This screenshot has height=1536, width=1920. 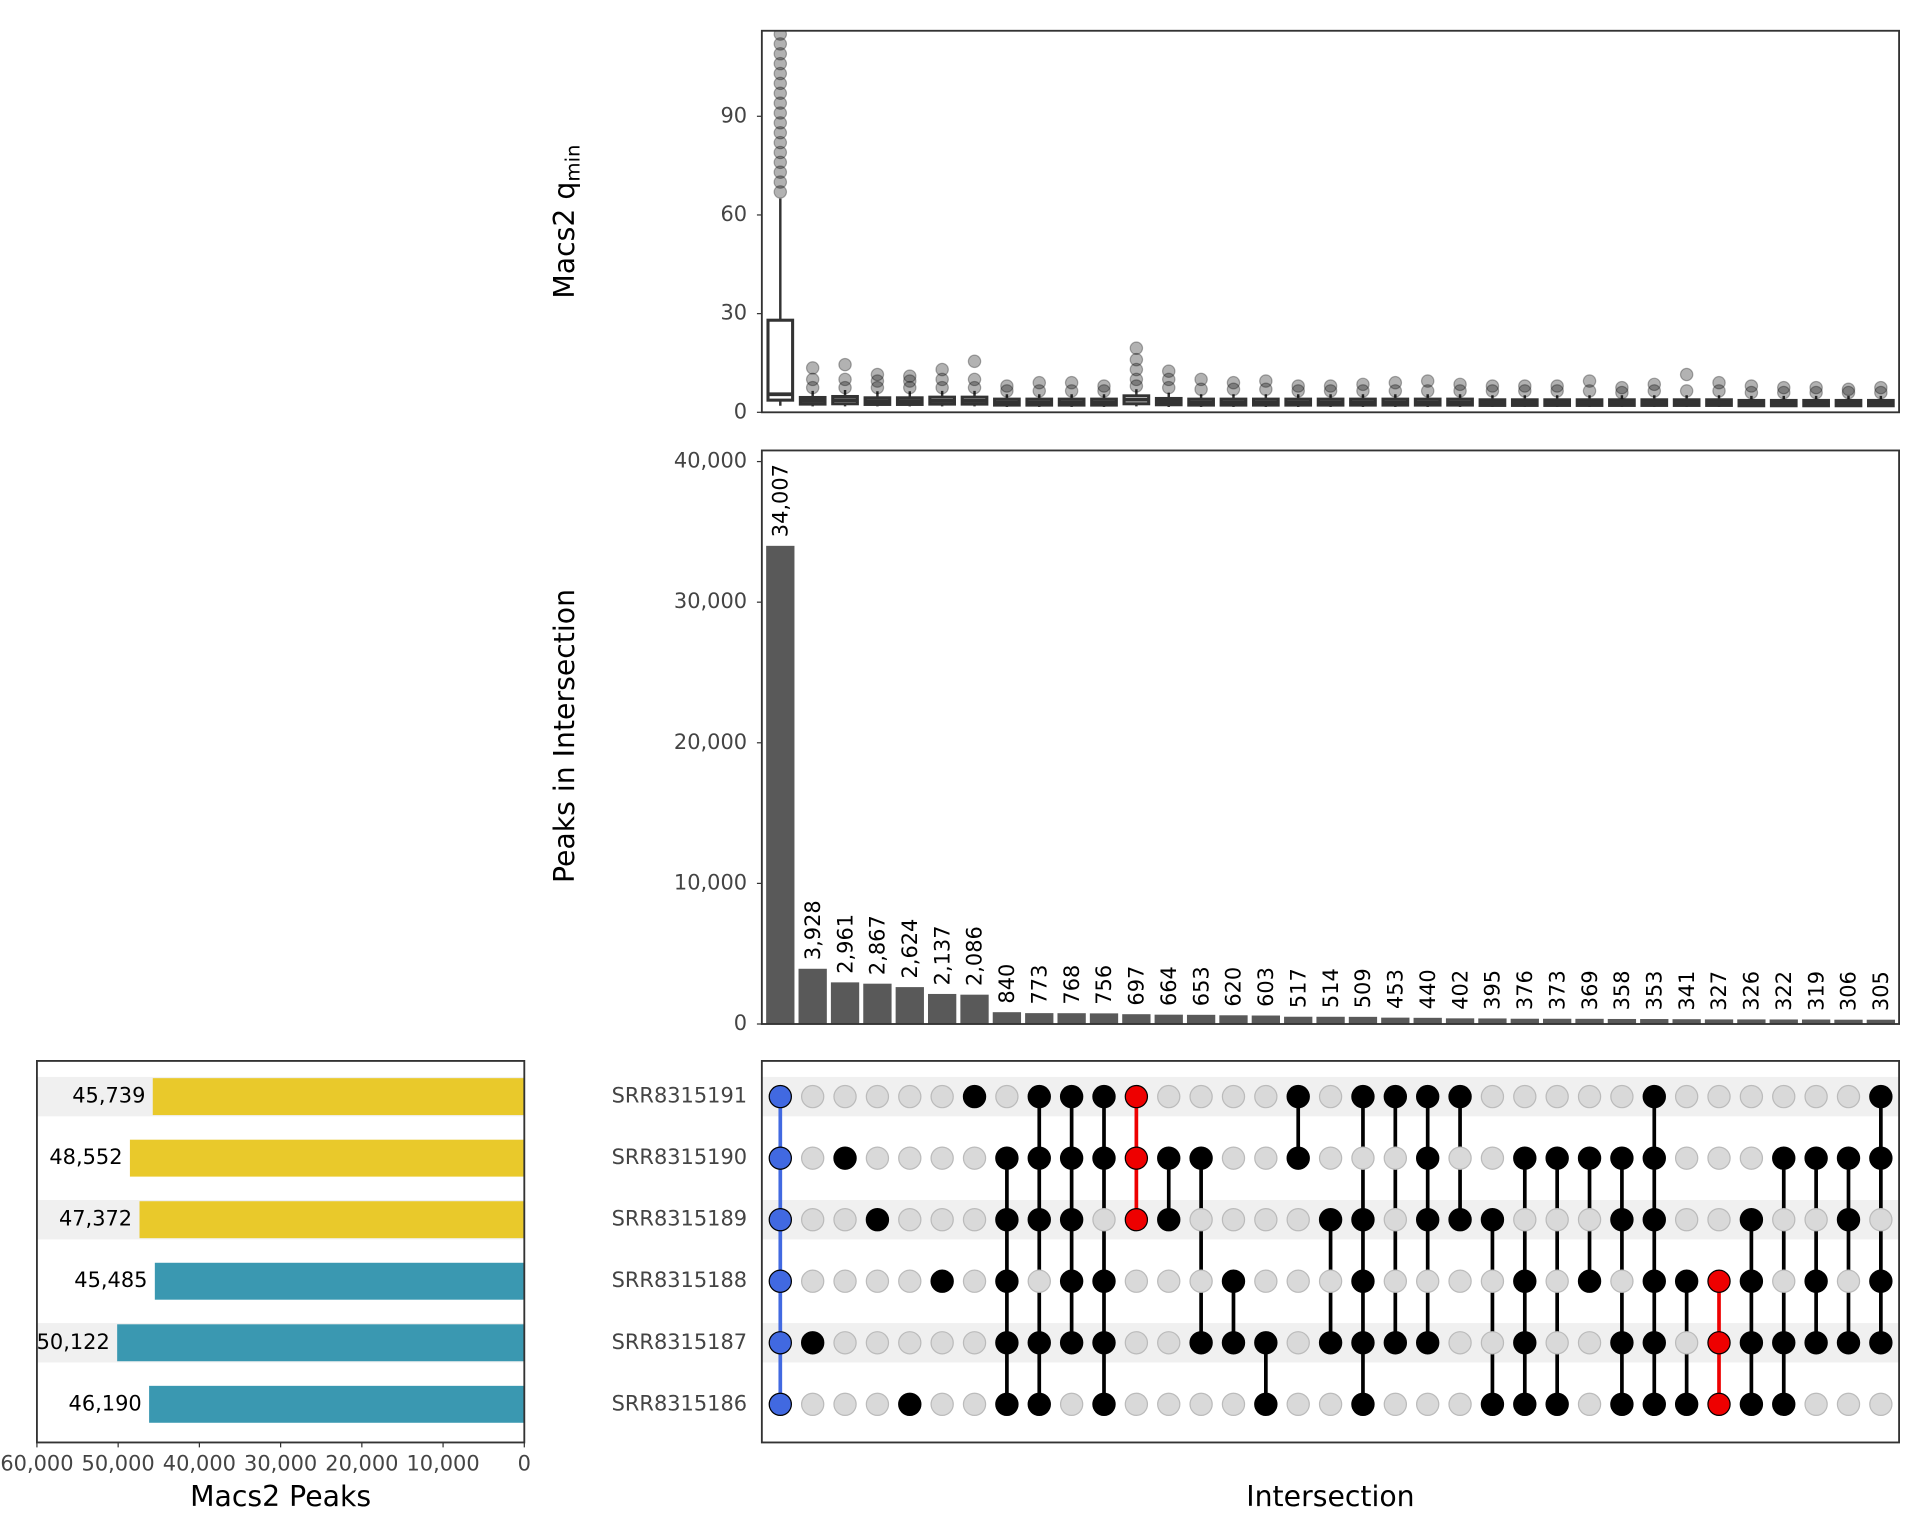 I want to click on value-label: 395, so click(x=1493, y=990).